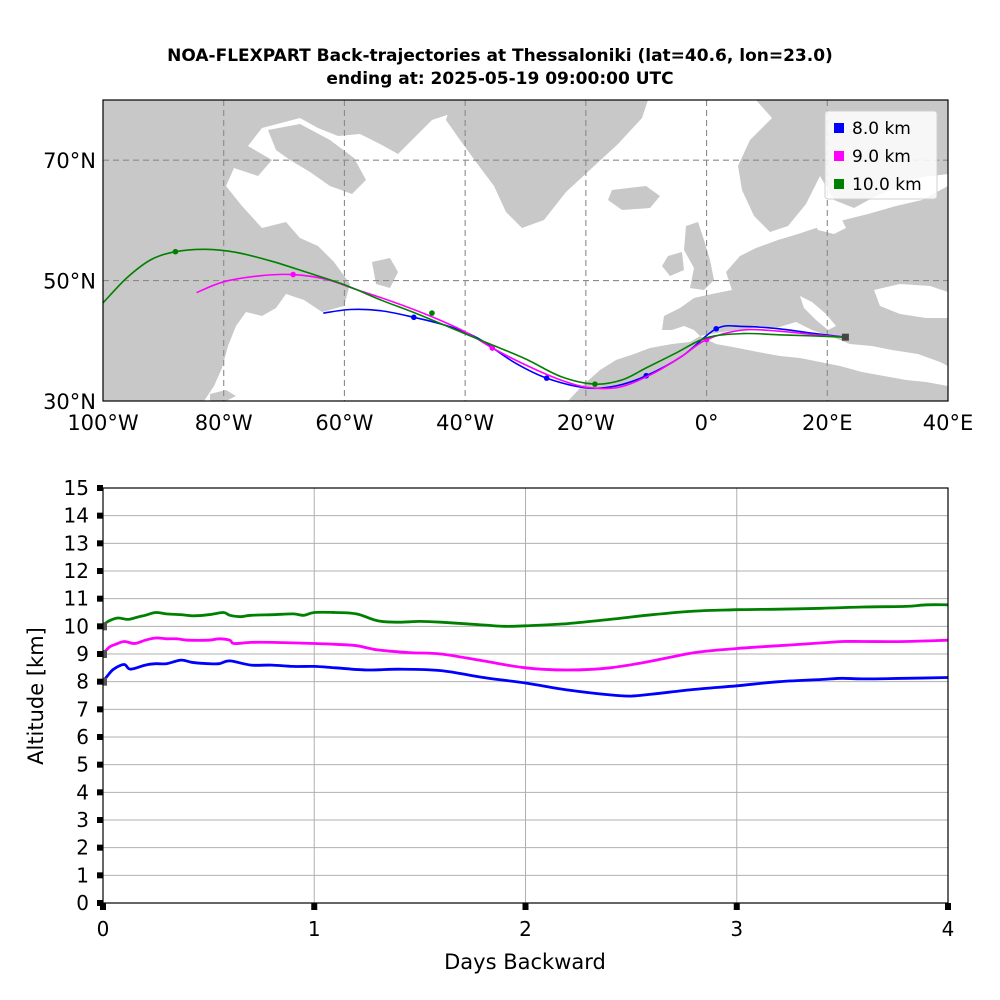  I want to click on map-x-tick-label: 0°, so click(707, 423).